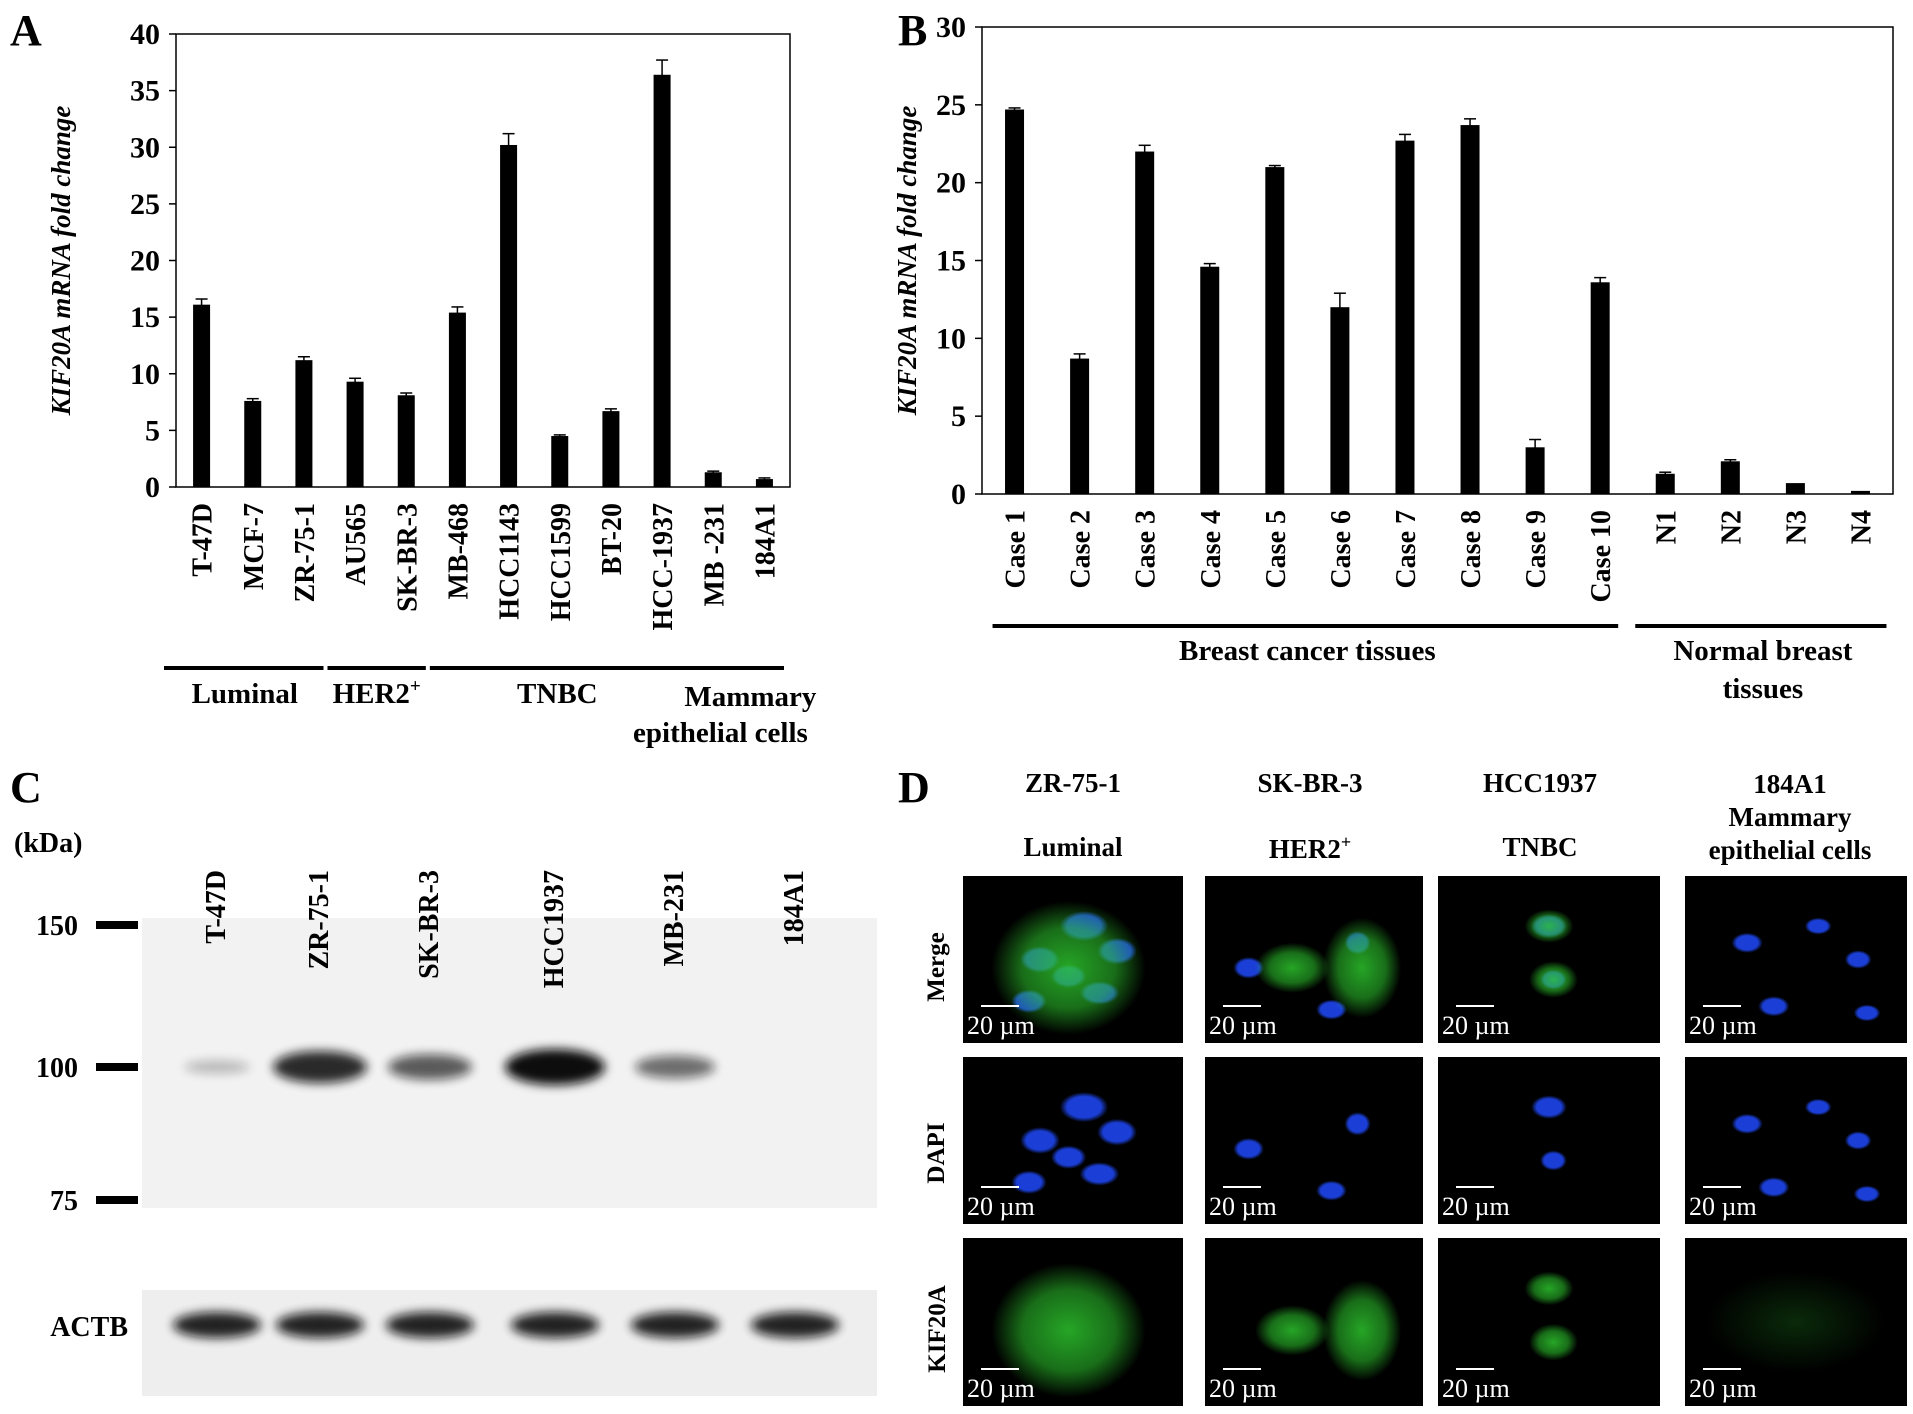  I want to click on lane-label: ZR-75-1, so click(319, 920).